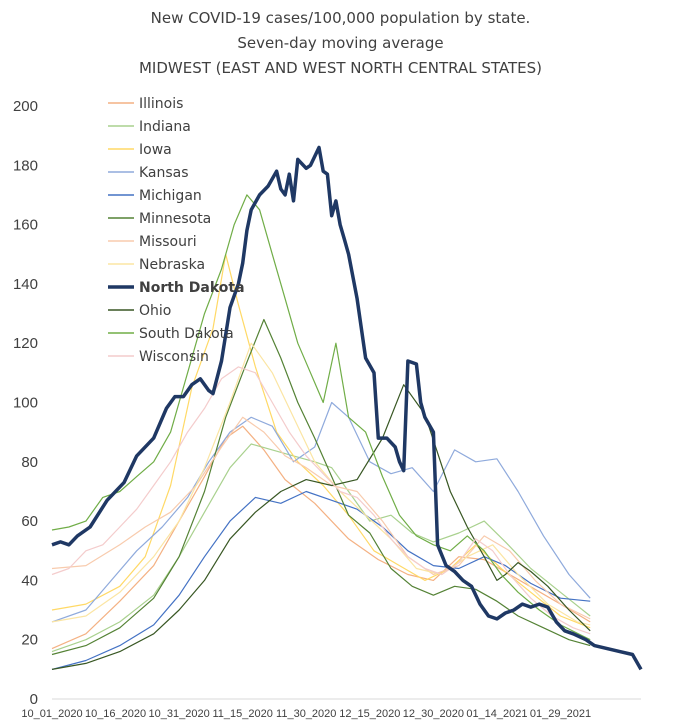 This screenshot has height=724, width=681. Describe the element at coordinates (29, 521) in the screenshot. I see `y-tick-label: 60` at that location.